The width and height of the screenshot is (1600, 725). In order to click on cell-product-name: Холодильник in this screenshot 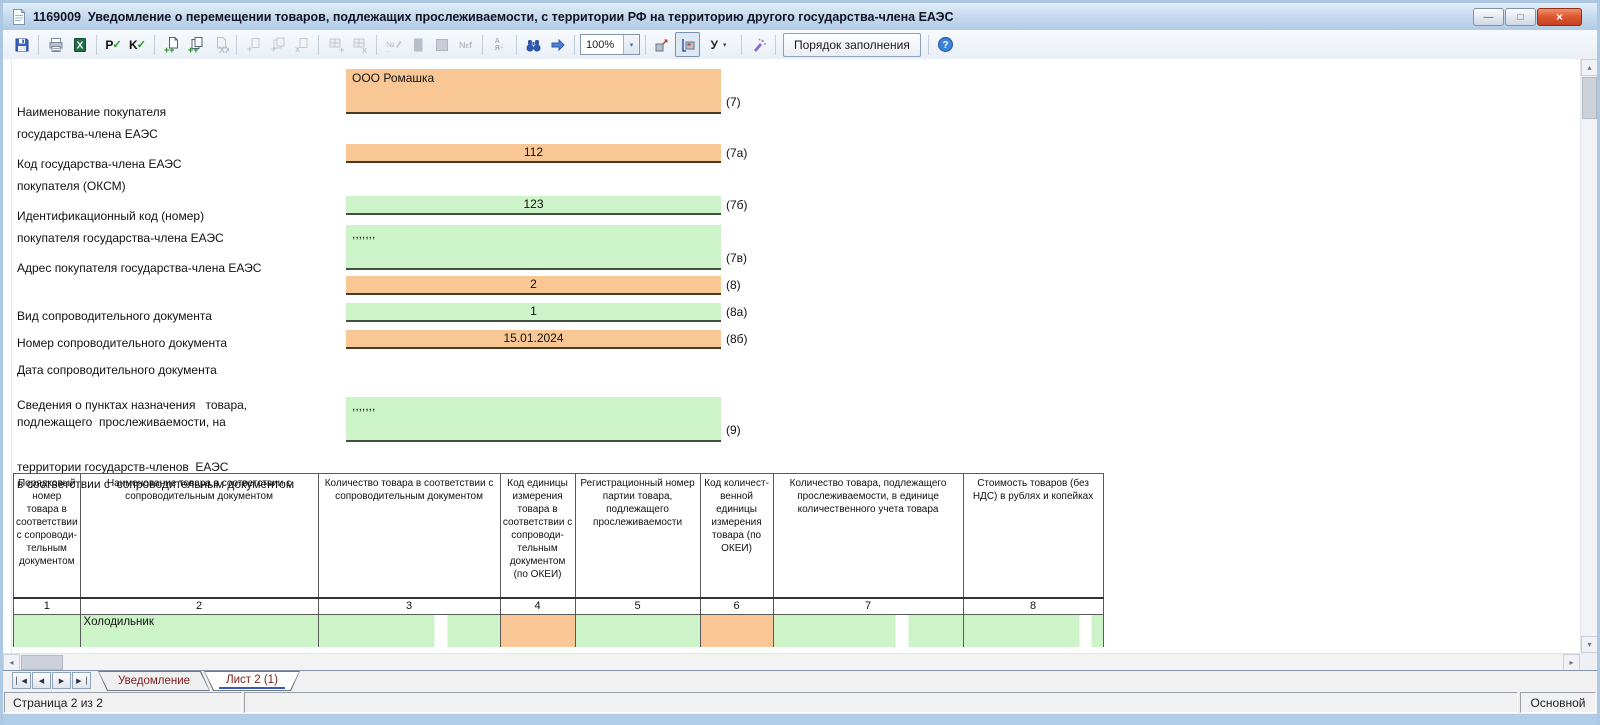, I will do `click(199, 630)`.